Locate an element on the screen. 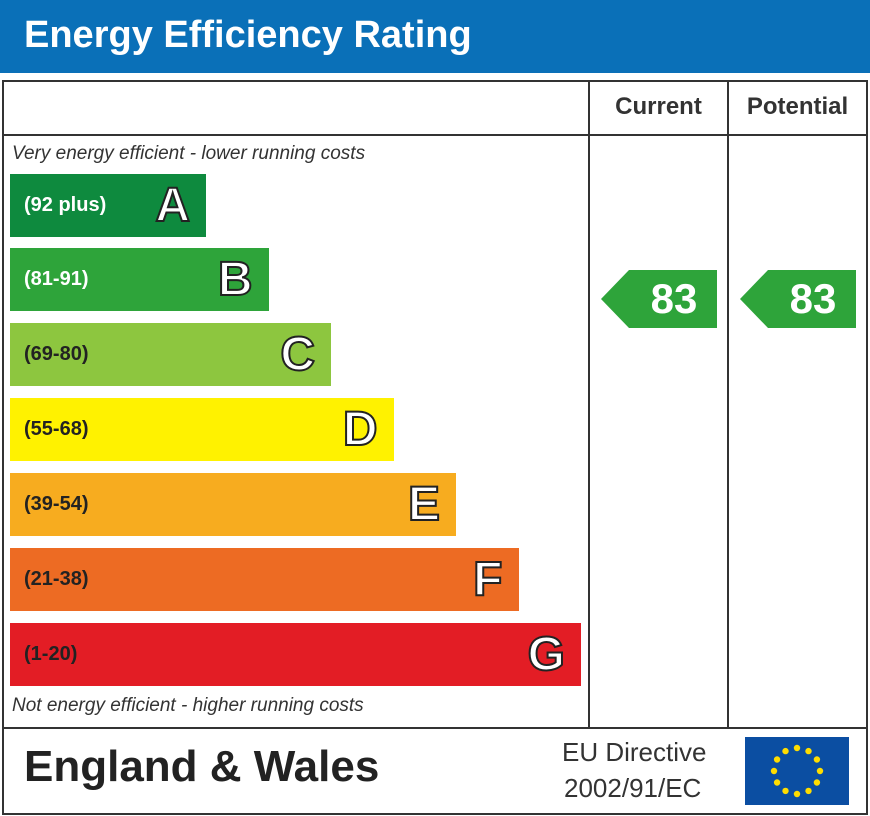  band-F: (21-38) F is located at coordinates (264, 579).